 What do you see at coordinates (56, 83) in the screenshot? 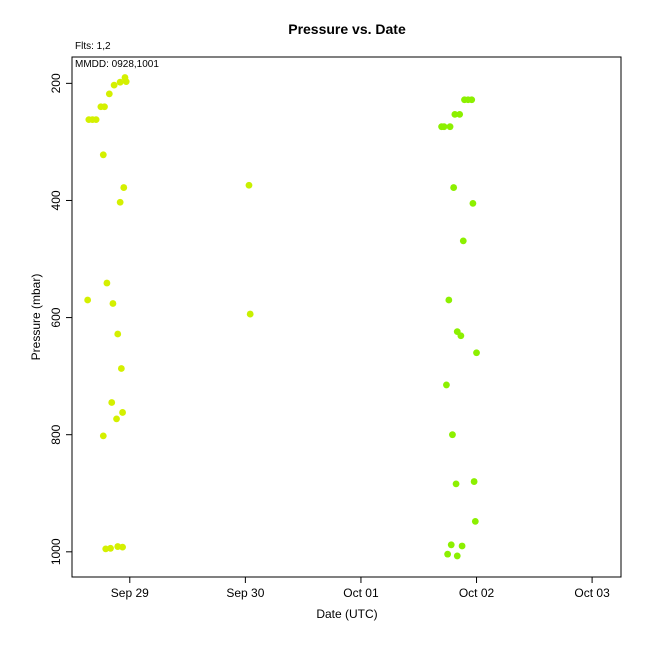
I see `y-tick-label: 200` at bounding box center [56, 83].